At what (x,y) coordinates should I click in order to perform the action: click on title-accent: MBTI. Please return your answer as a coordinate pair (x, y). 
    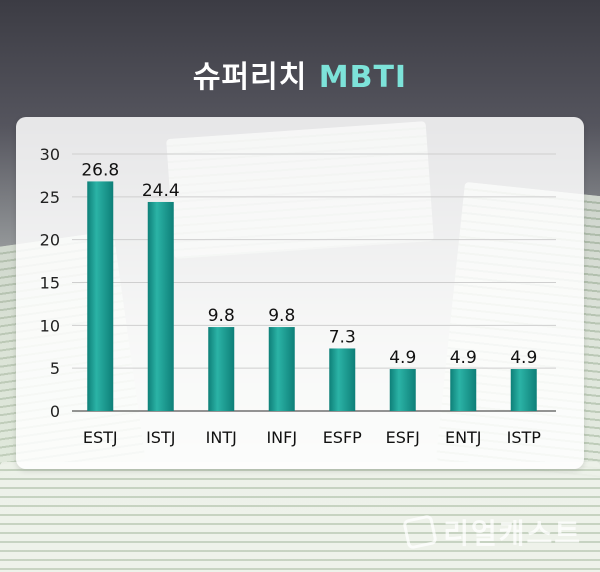
    Looking at the image, I should click on (363, 77).